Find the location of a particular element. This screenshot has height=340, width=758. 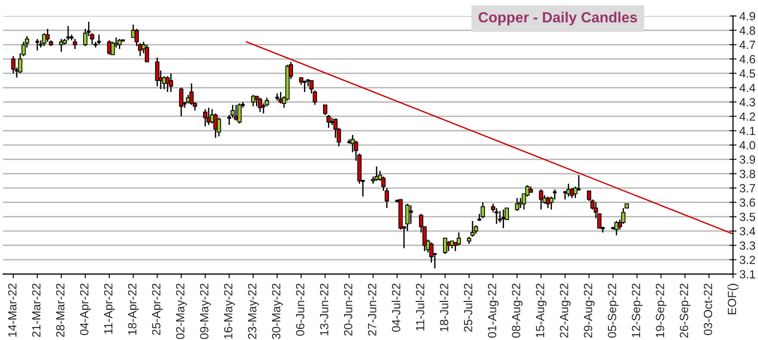

x-tick-label: 13-Jun-22 is located at coordinates (324, 310).